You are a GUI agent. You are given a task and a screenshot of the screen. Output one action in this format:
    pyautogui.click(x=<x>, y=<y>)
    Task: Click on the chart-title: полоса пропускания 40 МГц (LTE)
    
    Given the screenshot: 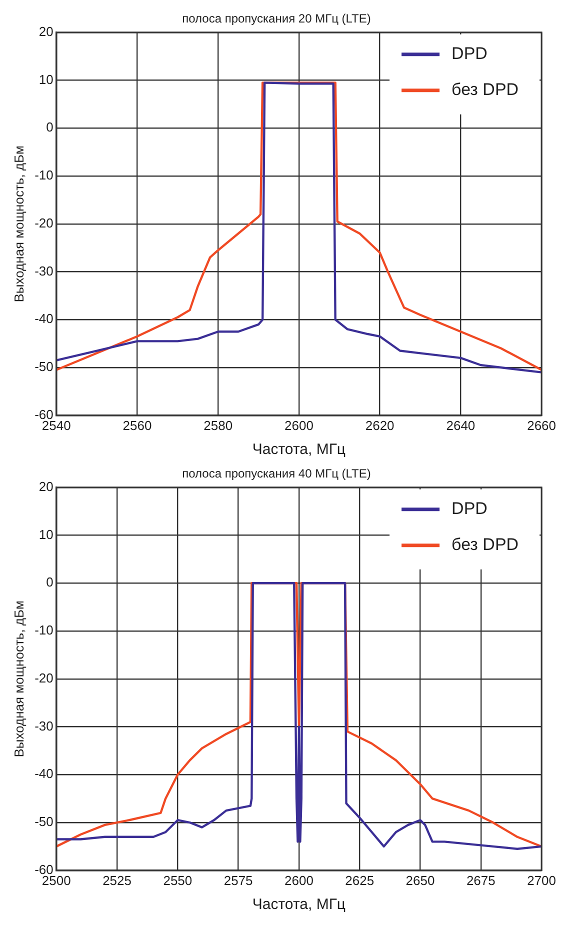 What is the action you would take?
    pyautogui.click(x=276, y=473)
    